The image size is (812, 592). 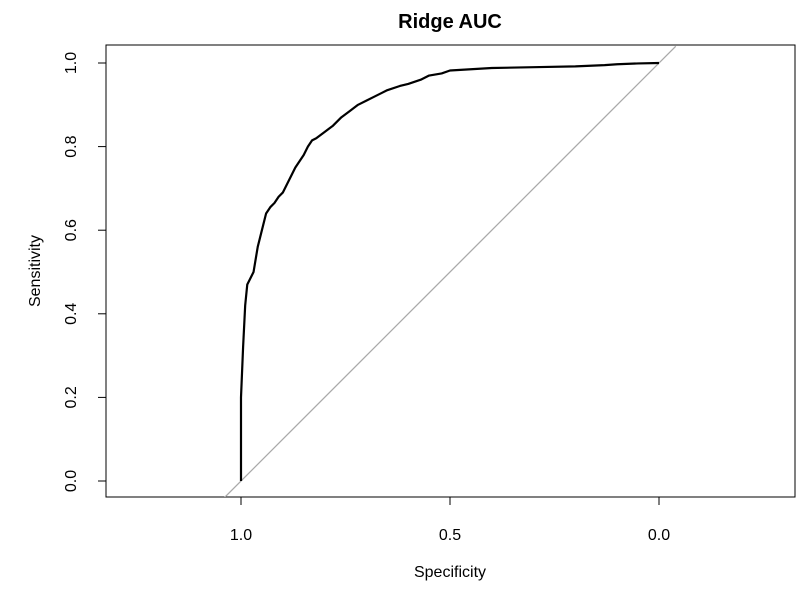 I want to click on y-tick-label: 0.0, so click(x=71, y=481).